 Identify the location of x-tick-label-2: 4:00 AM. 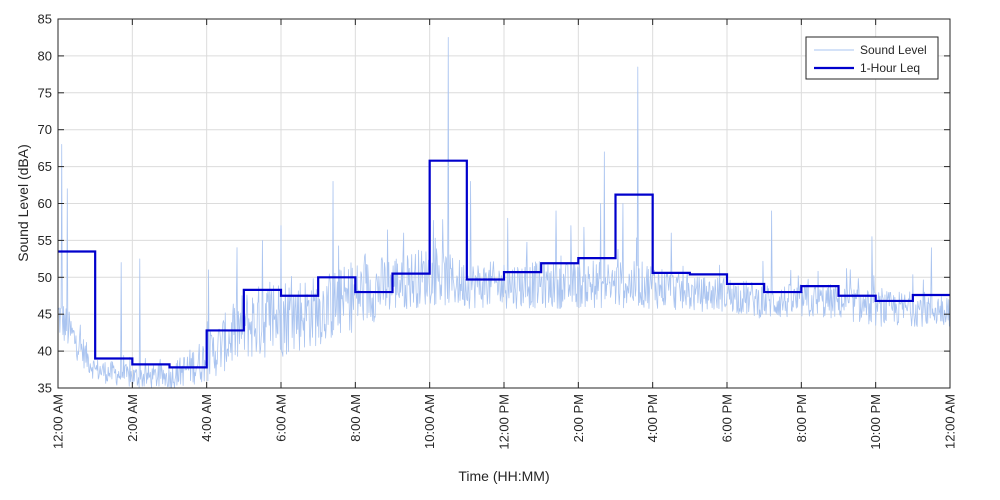
(206, 418).